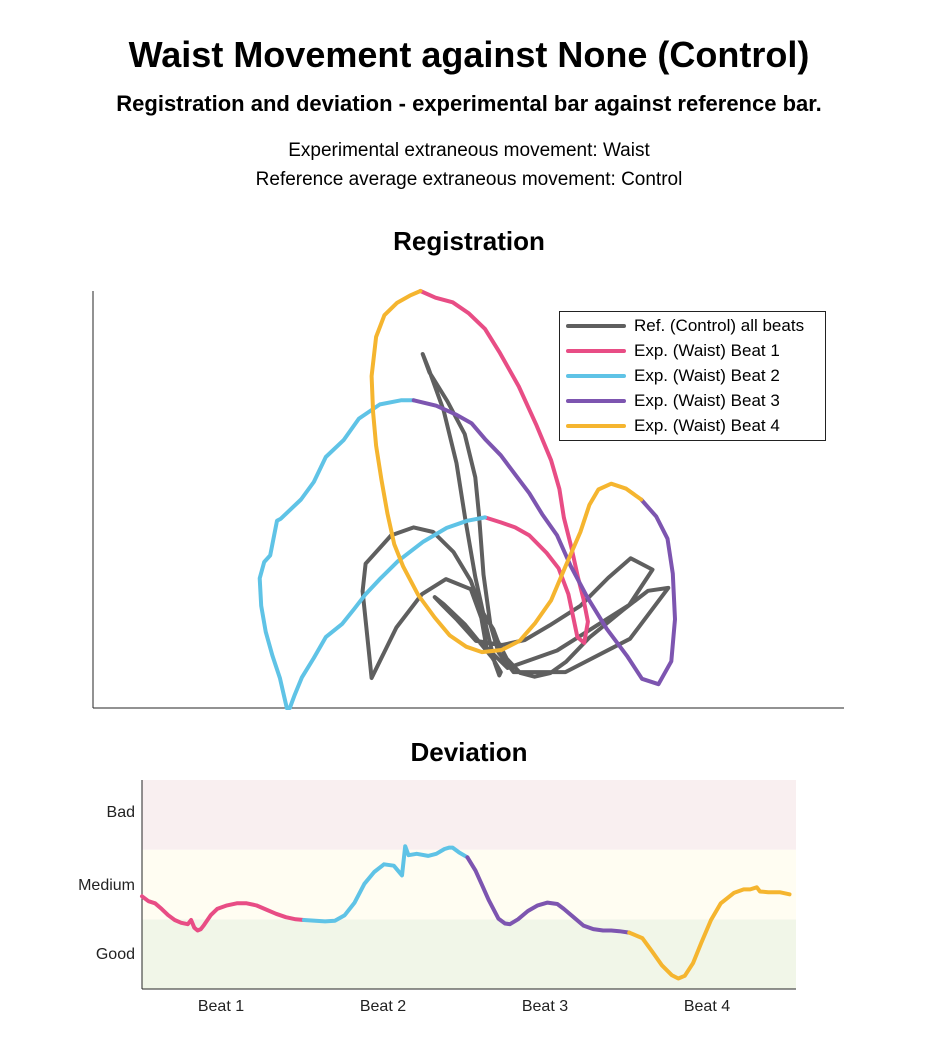 This screenshot has width=938, height=1042. Describe the element at coordinates (596, 426) in the screenshot. I see `legend-swatch-beat4` at that location.